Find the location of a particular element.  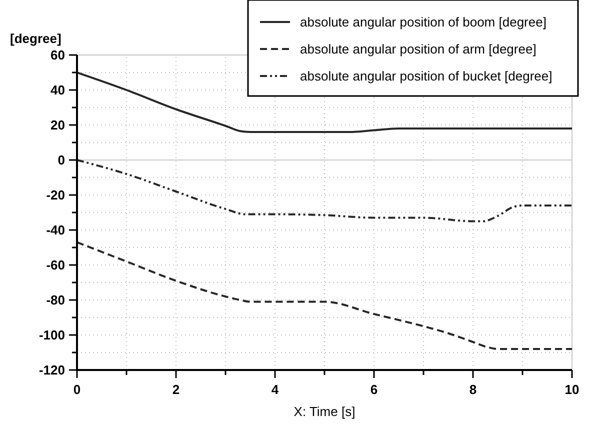

y-tick-label: 60 is located at coordinates (57, 55).